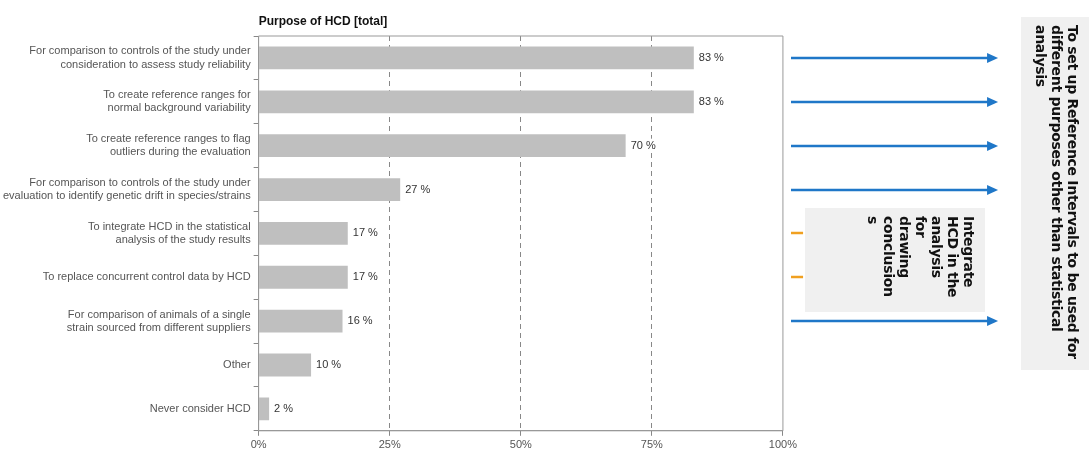  What do you see at coordinates (140, 57) in the screenshot?
I see `y-tick-label: For comparison to controls of the study under consideration to assess study reliability` at bounding box center [140, 57].